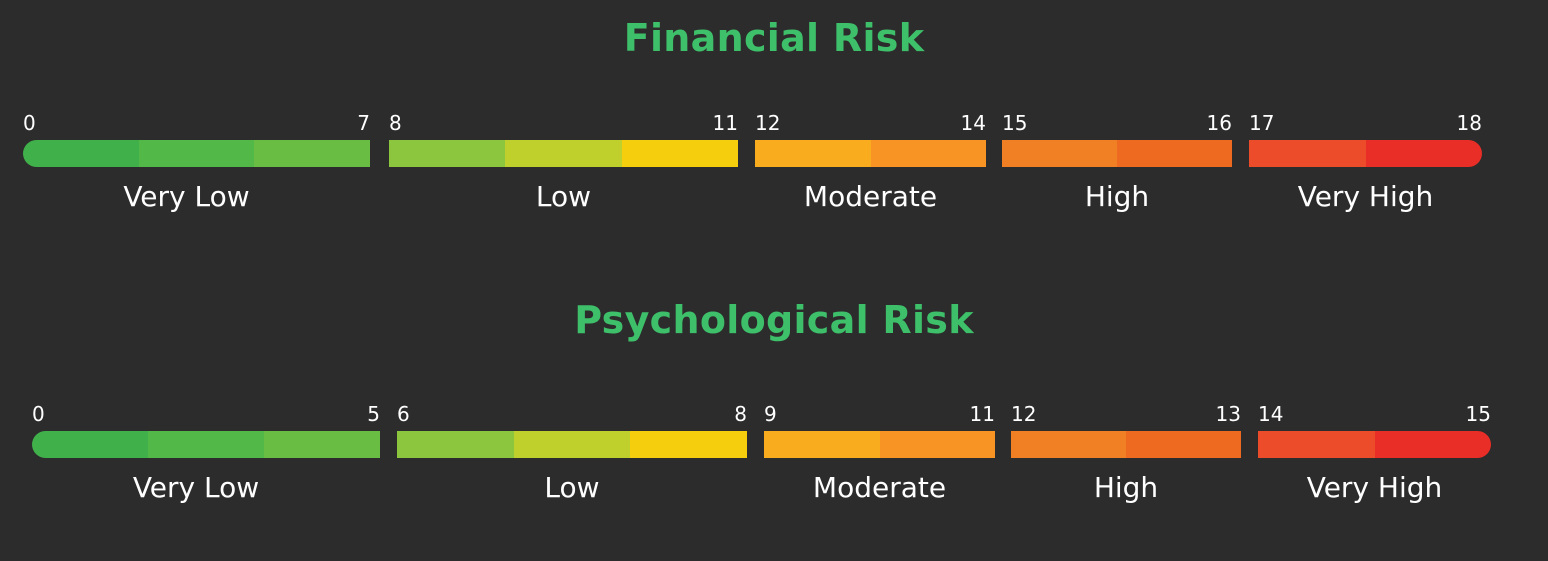 This screenshot has height=561, width=1548. Describe the element at coordinates (870, 173) in the screenshot. I see `segment-moderate: 12 14 Moderate` at that location.